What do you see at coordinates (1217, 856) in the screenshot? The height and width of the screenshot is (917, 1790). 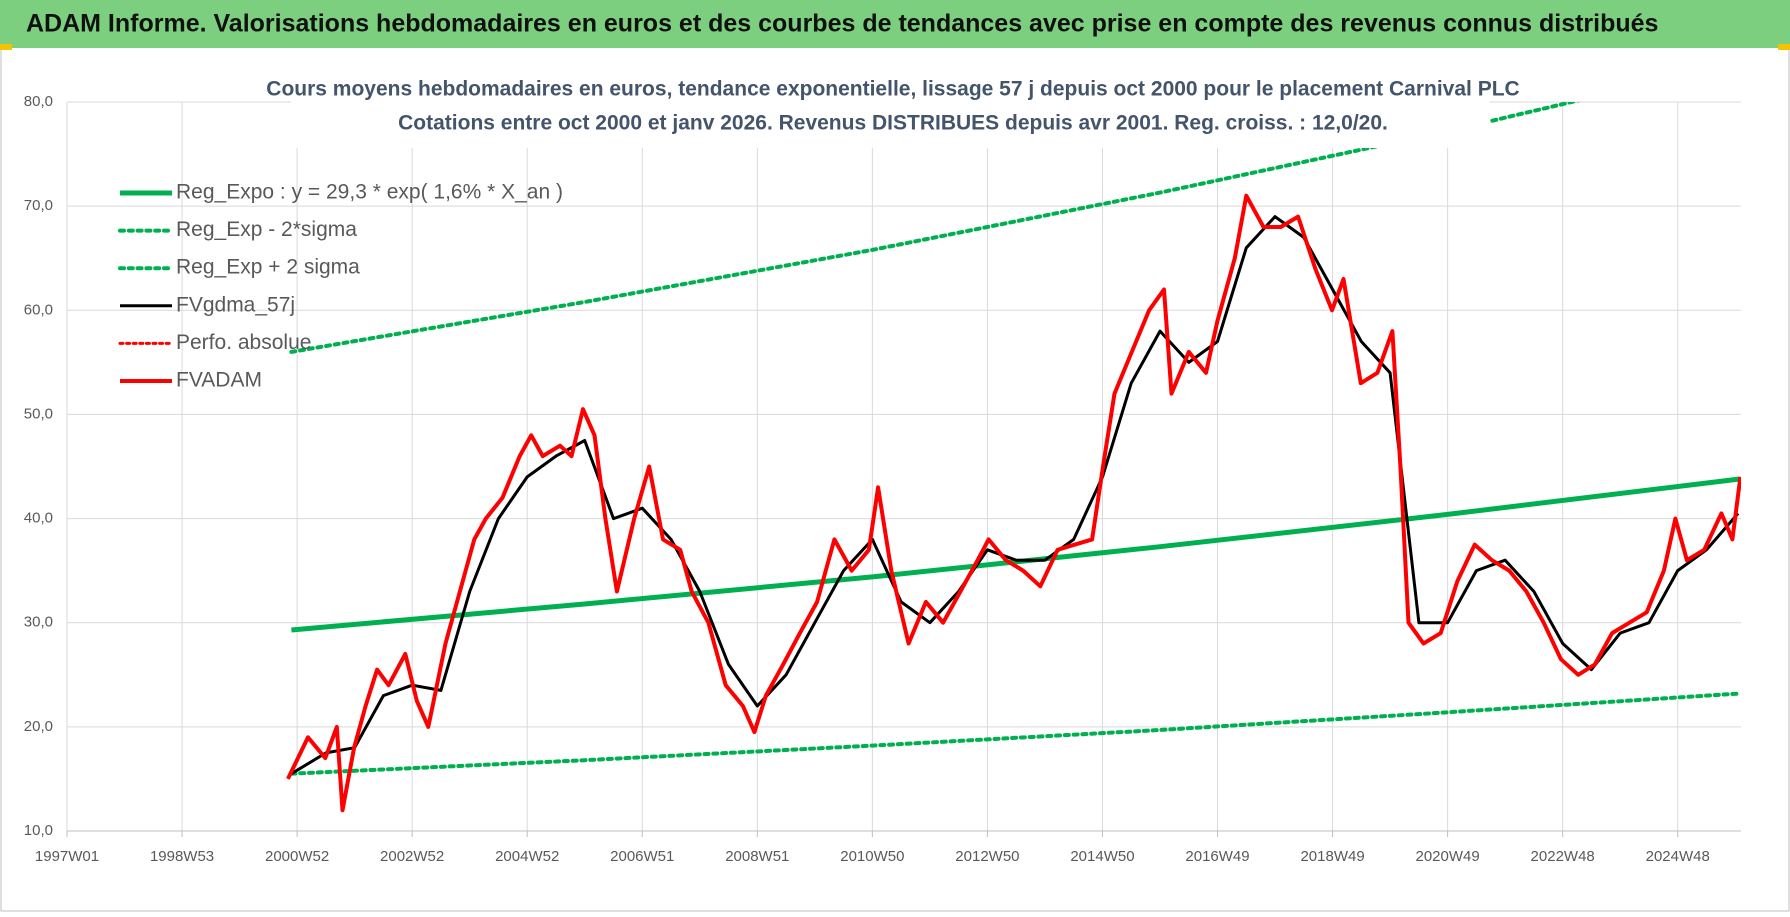 I see `x-tick-label: 2016W49` at bounding box center [1217, 856].